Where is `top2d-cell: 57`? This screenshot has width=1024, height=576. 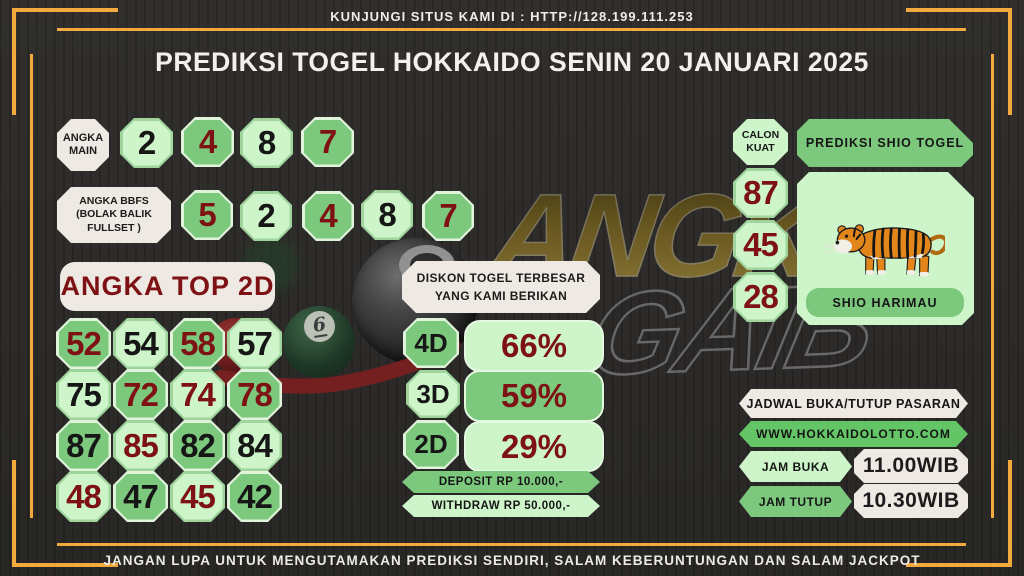 top2d-cell: 57 is located at coordinates (254, 343).